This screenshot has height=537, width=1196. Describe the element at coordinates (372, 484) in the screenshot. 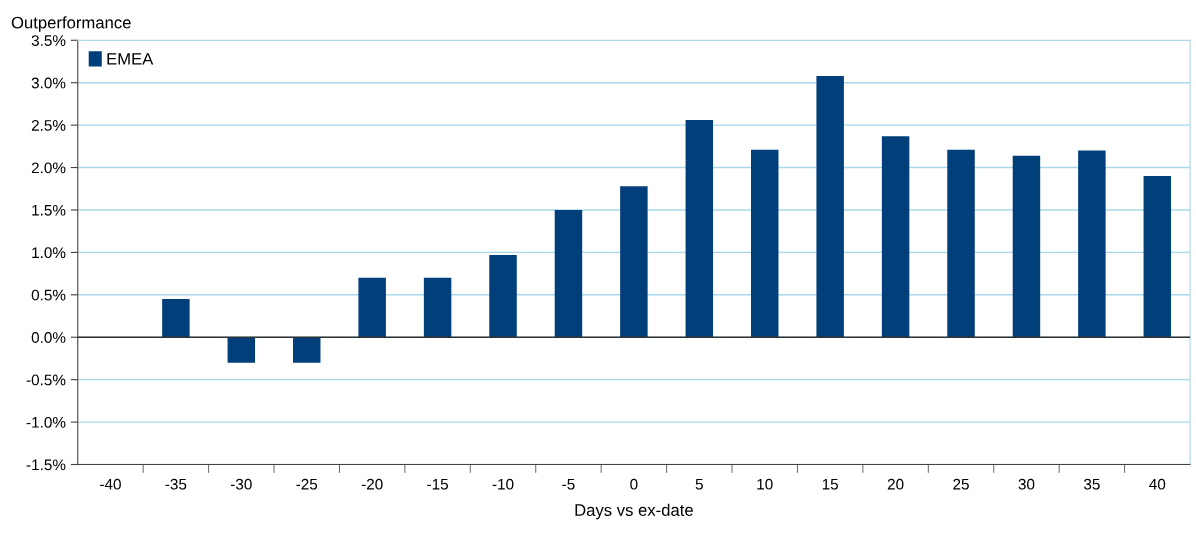

I see `x-tick-label: -20` at that location.